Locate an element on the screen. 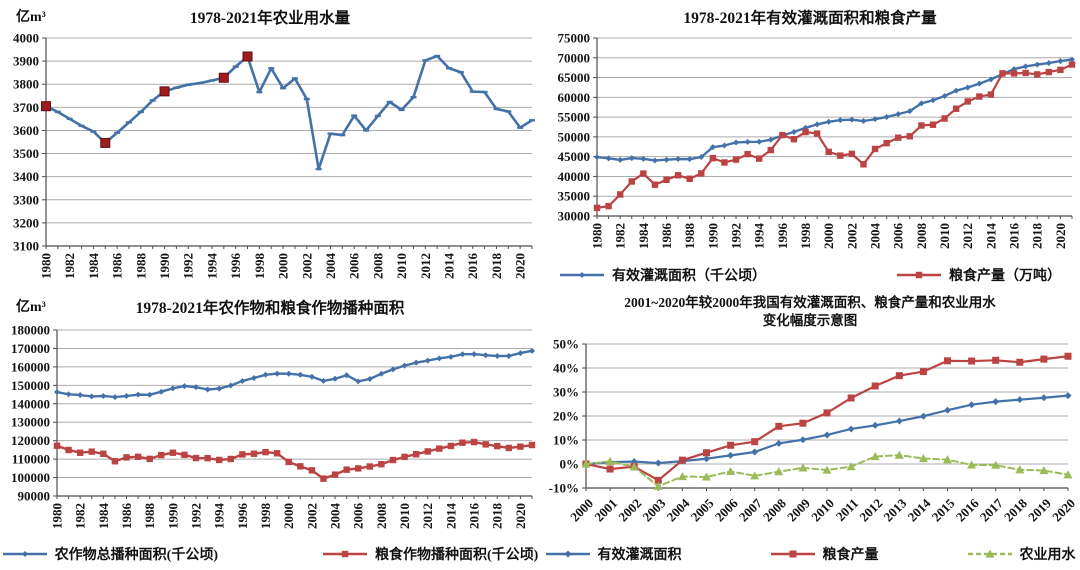  svg-text: 110000 is located at coordinates (31, 459).